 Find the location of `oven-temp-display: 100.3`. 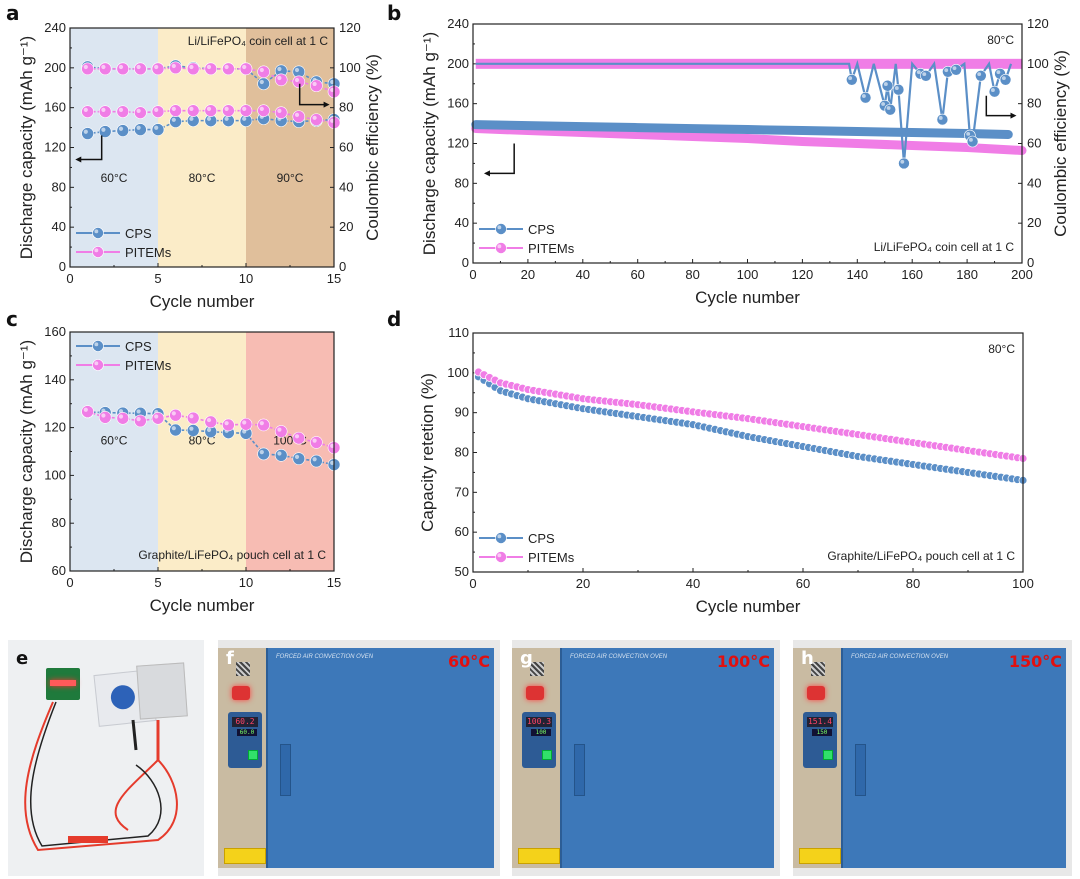

oven-temp-display: 100.3 is located at coordinates (539, 722).